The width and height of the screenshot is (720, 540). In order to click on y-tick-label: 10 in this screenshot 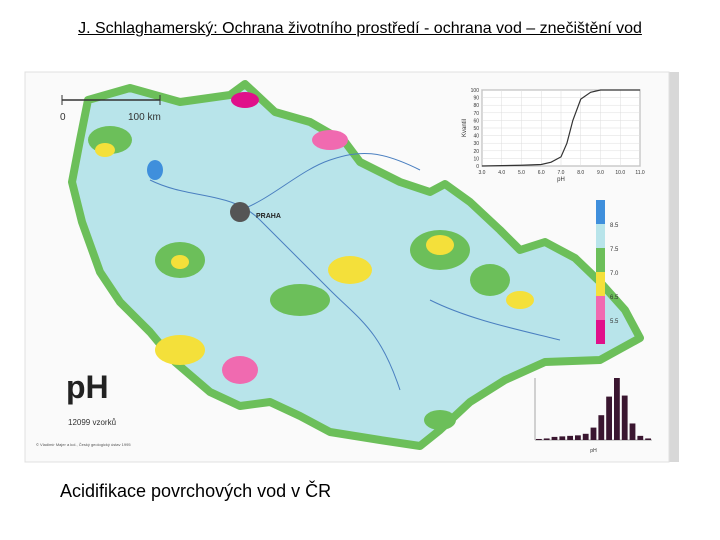, I will do `click(476, 159)`.